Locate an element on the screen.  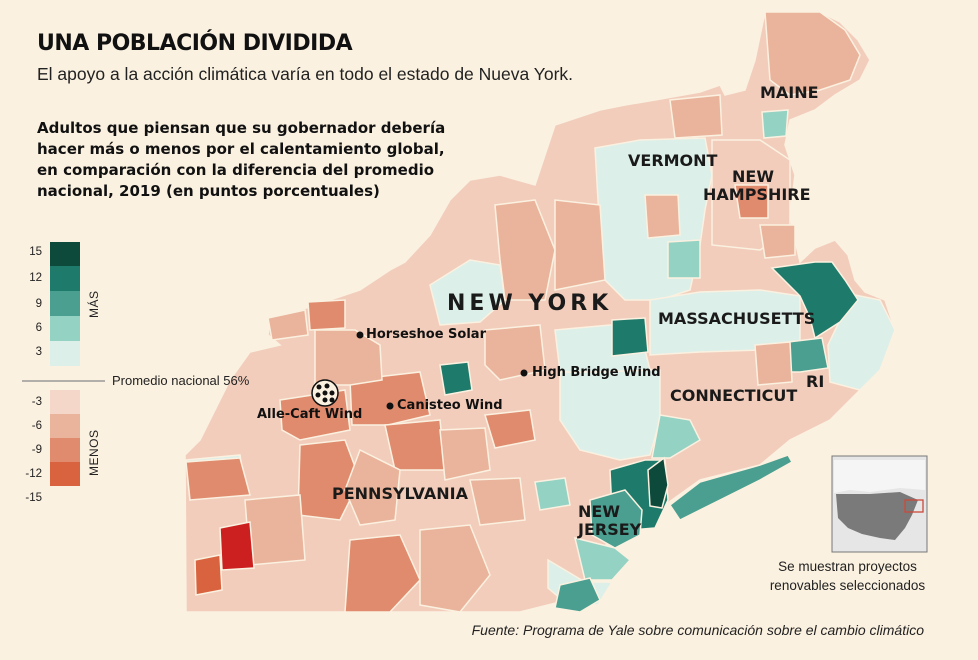
region-pa-east is located at coordinates (552, 494).